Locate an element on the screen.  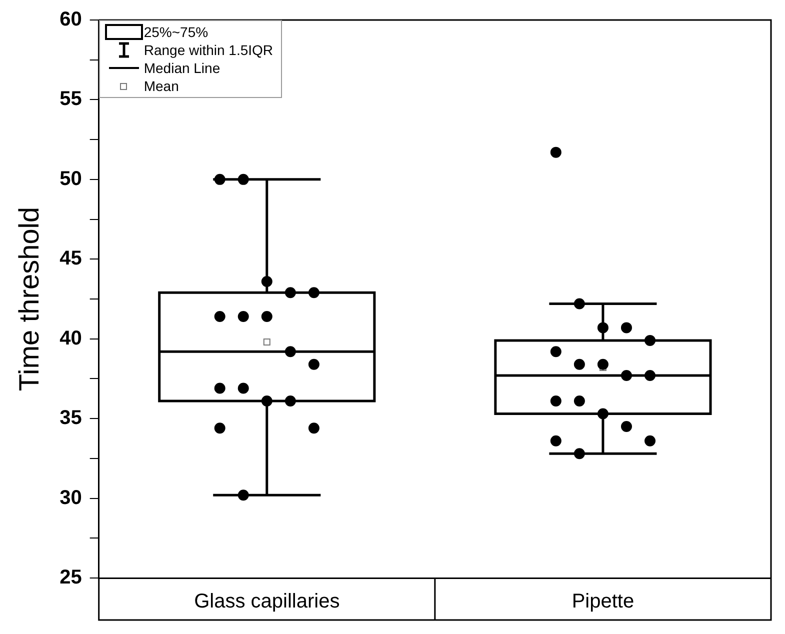
annotation: Range within 1.5IQR is located at coordinates (209, 50).